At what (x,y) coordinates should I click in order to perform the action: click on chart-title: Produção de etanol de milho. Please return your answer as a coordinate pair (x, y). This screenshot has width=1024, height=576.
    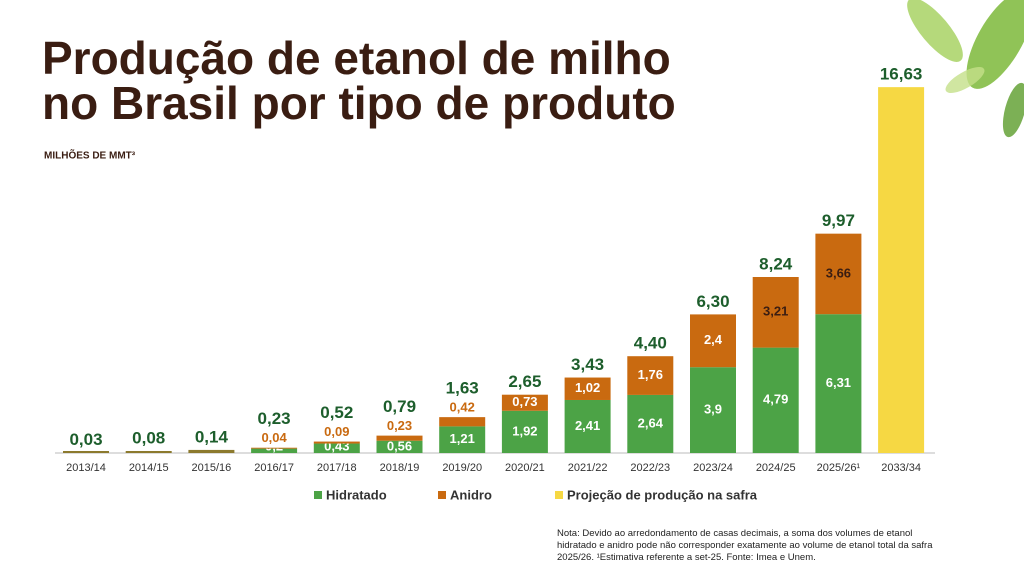
    Looking at the image, I should click on (356, 58).